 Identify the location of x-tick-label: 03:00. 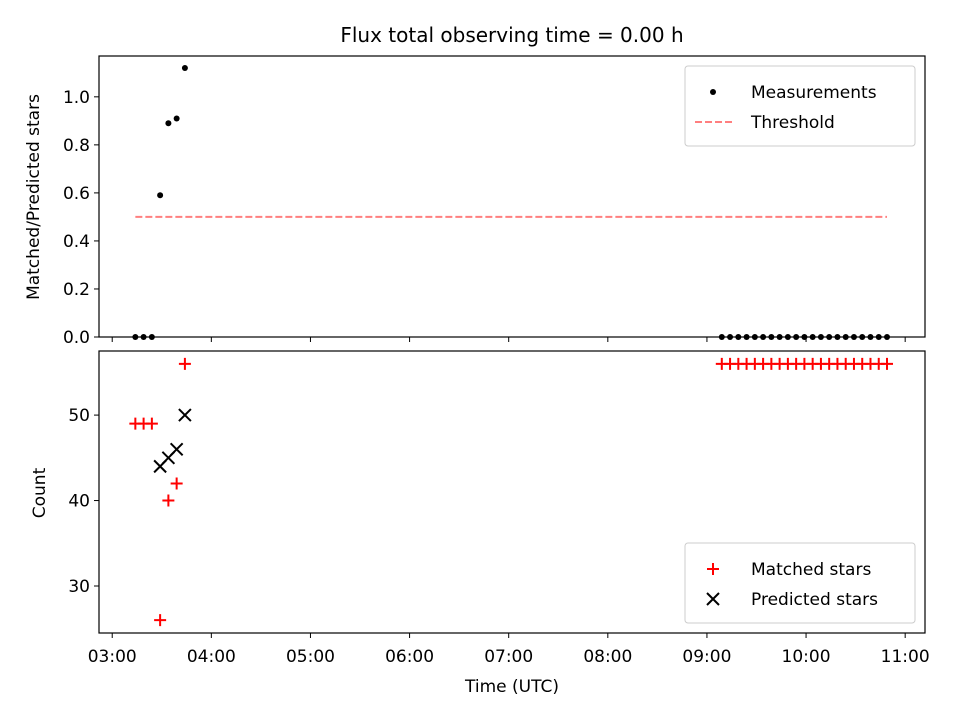
(112, 657).